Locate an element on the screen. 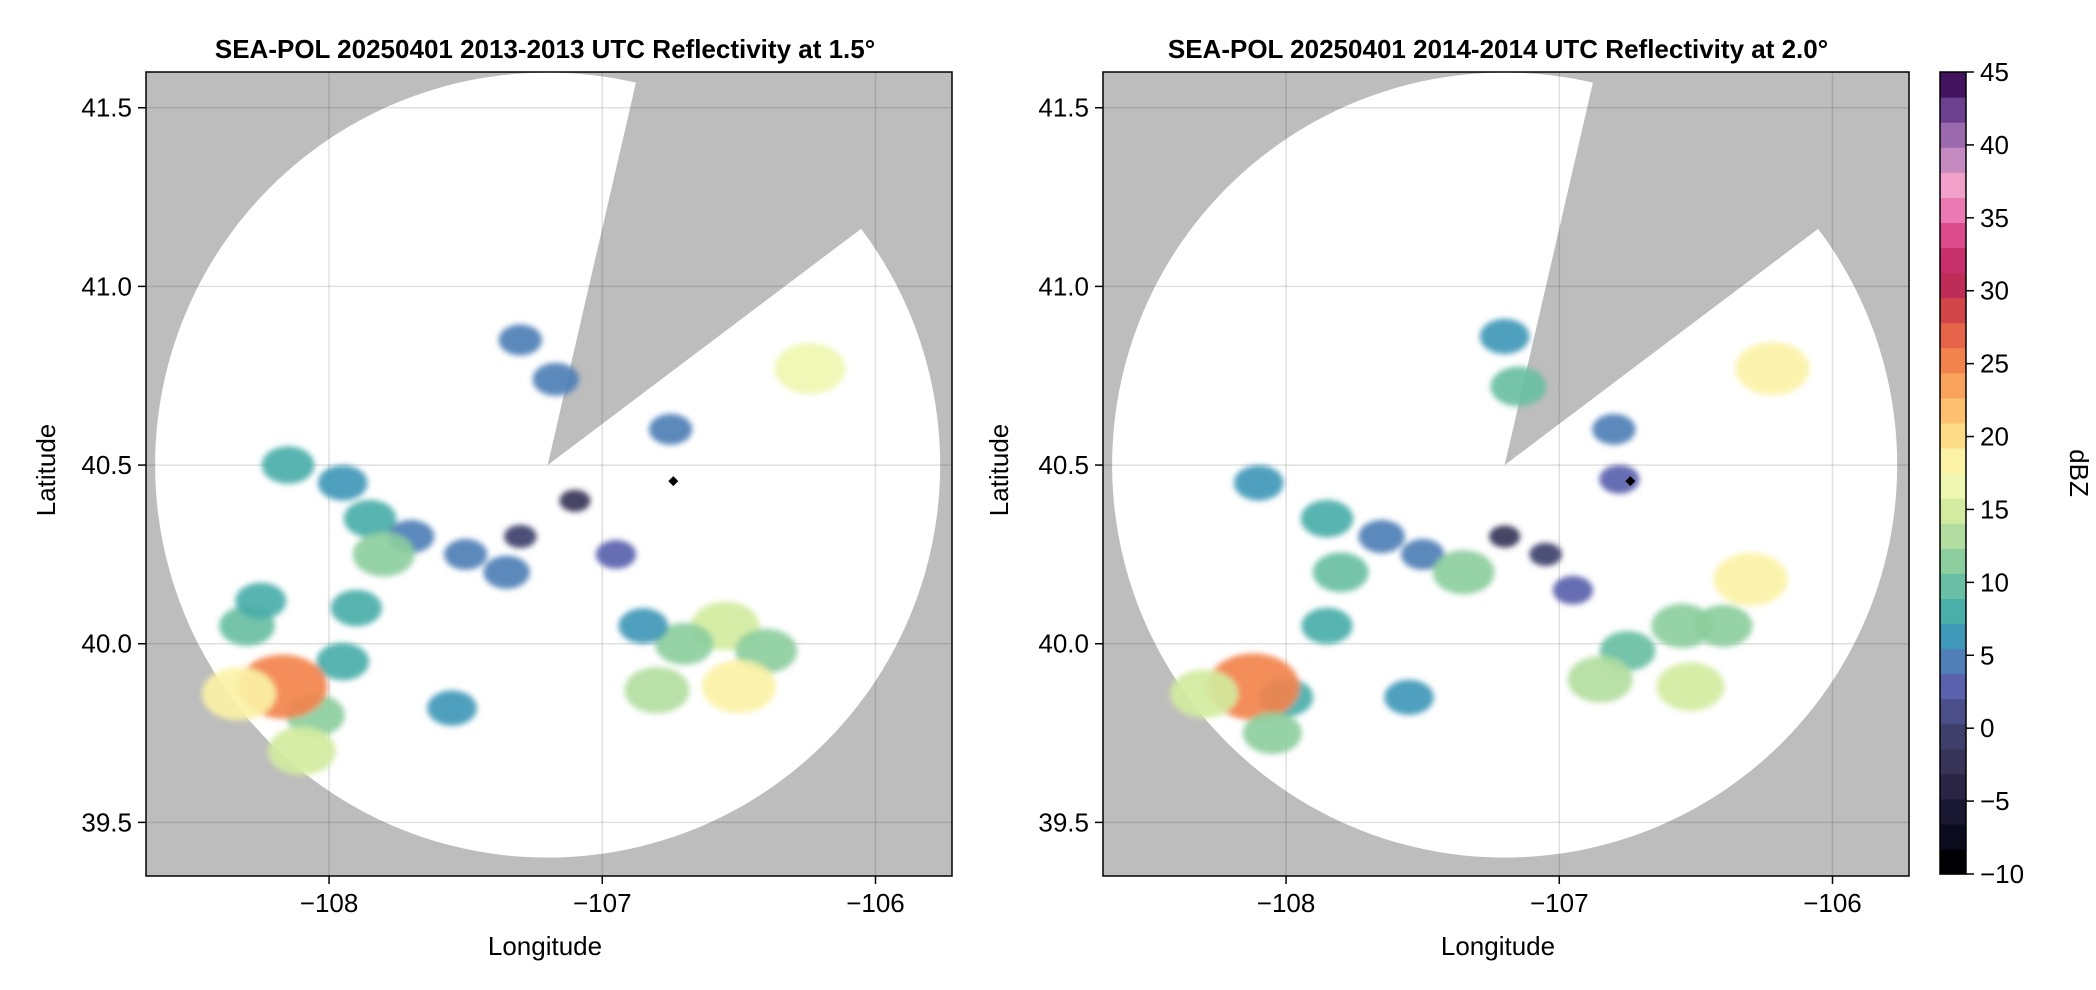  colorbar-tick-label: 30 is located at coordinates (1994, 291).